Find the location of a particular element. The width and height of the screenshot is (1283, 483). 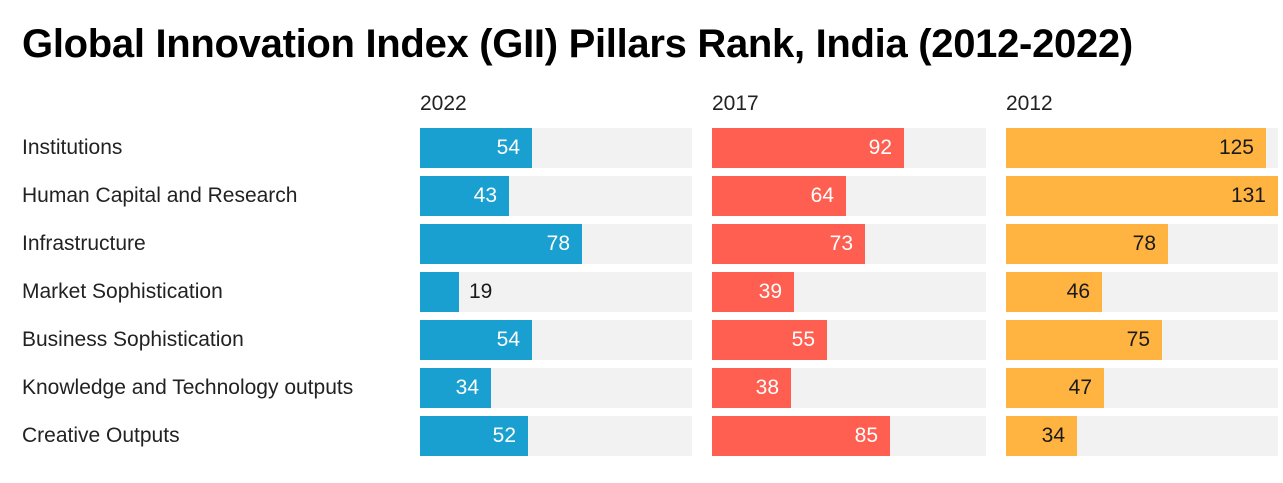

data-label: 38 is located at coordinates (767, 387).